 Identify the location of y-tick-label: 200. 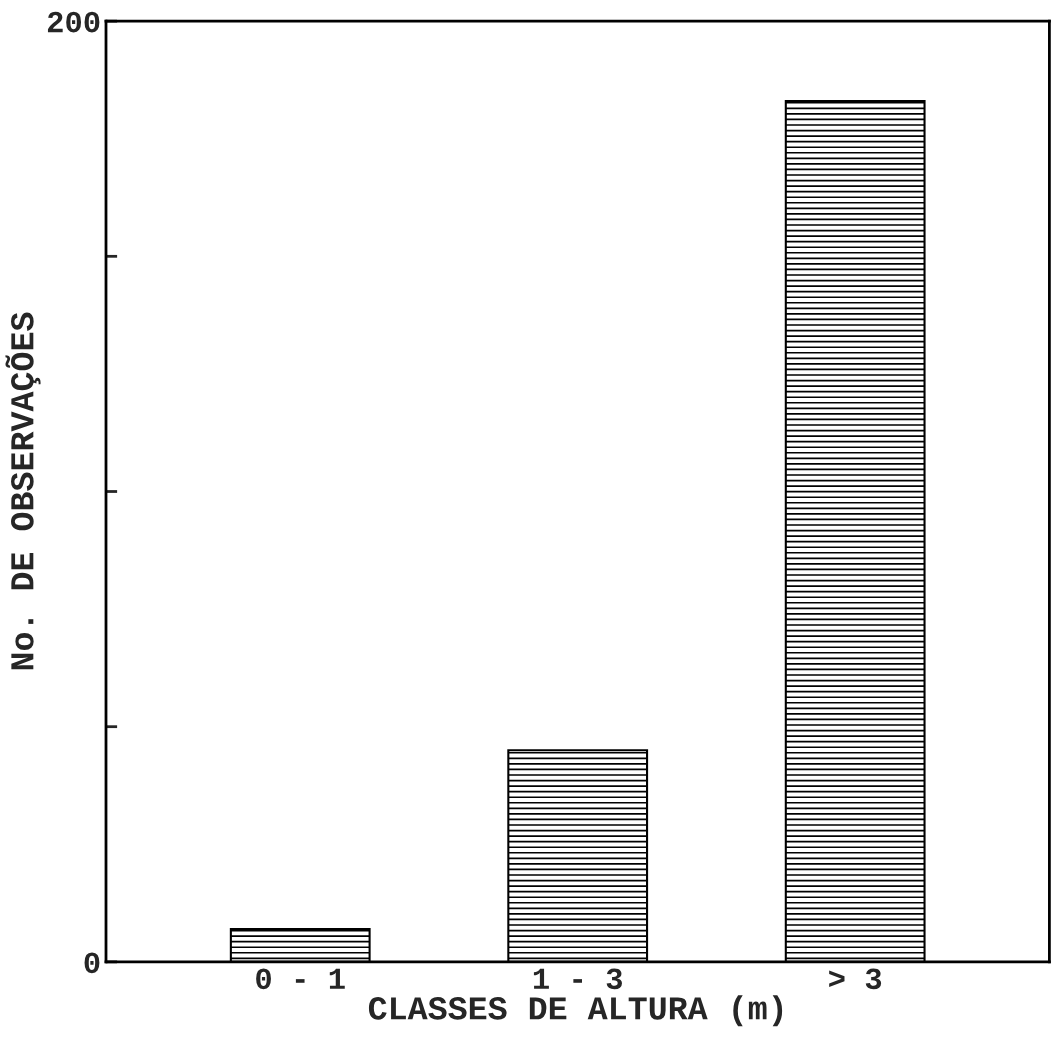
(73, 22).